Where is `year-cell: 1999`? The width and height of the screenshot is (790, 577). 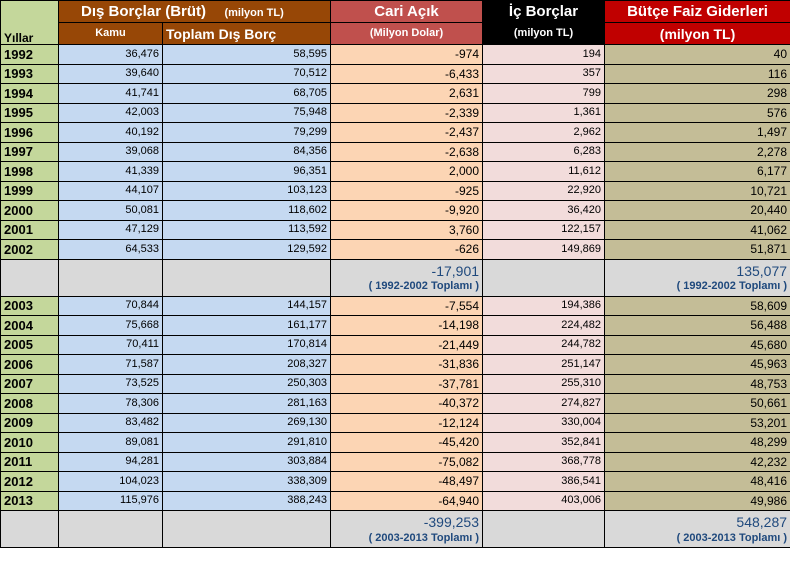 year-cell: 1999 is located at coordinates (29, 190).